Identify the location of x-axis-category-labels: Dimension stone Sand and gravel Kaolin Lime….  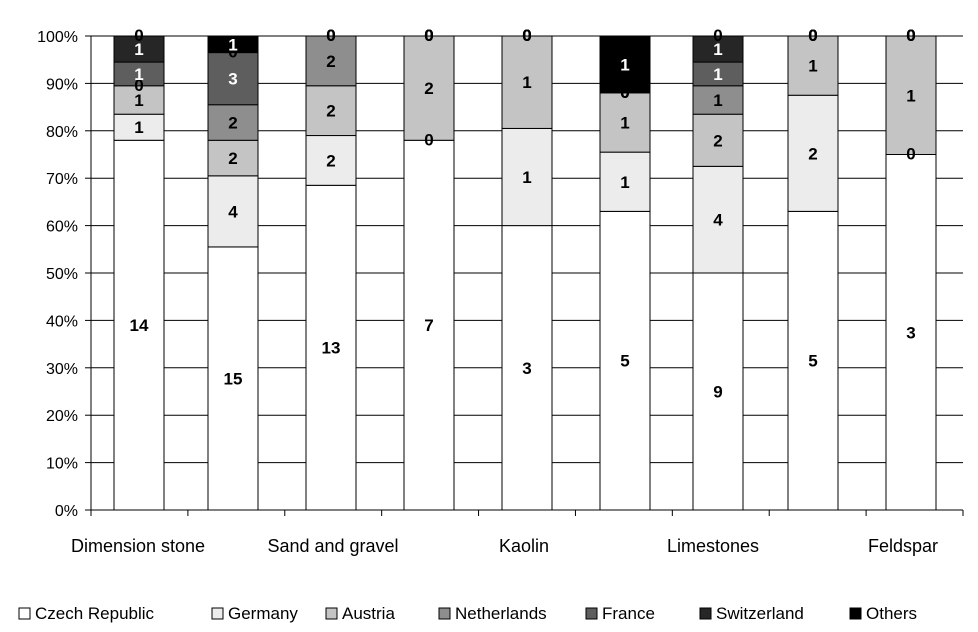
(504, 546).